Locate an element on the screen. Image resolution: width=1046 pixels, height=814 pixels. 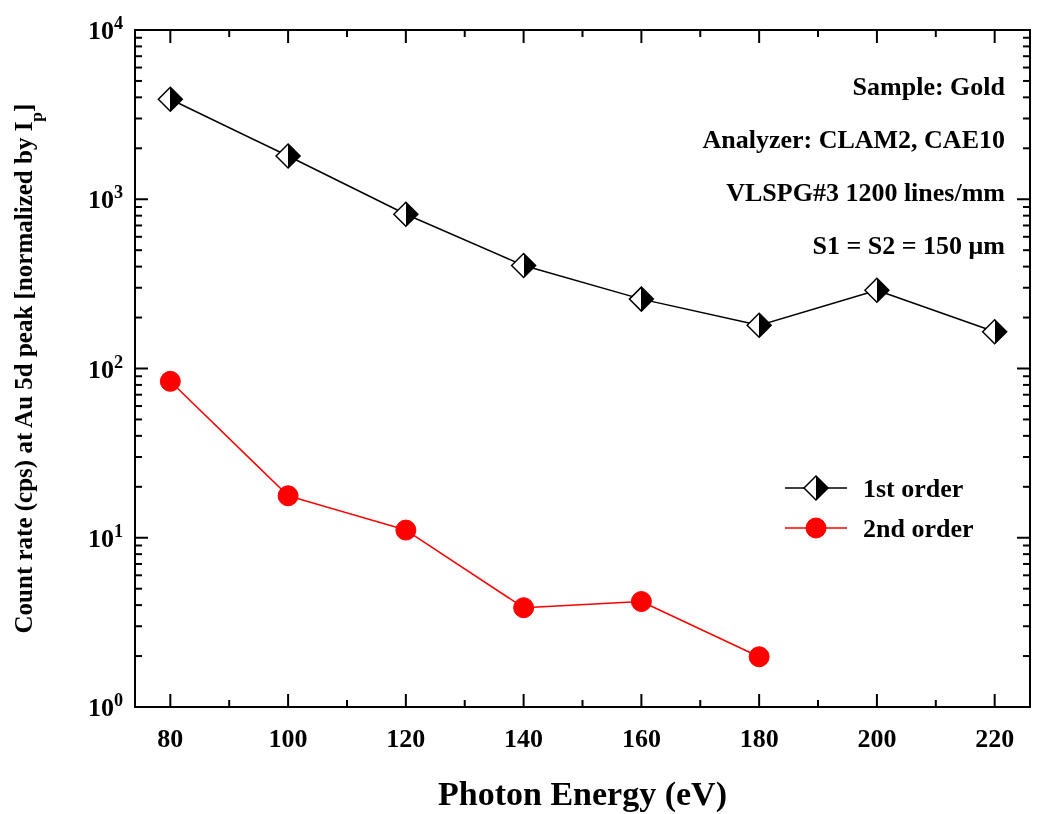
annotation: Sample: Gold is located at coordinates (929, 86).